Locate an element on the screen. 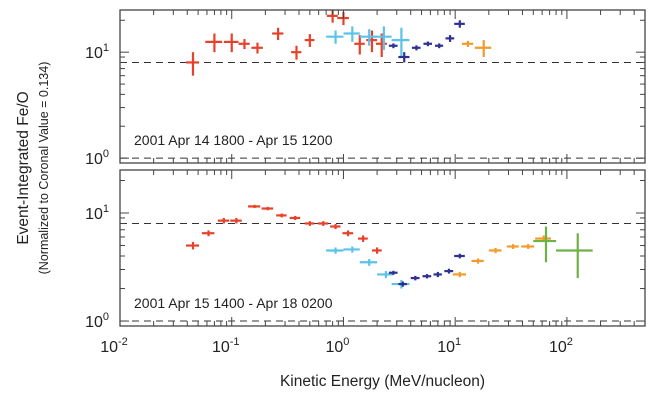 This screenshot has width=657, height=397. x-tick-label: 10⁰ is located at coordinates (337, 346).